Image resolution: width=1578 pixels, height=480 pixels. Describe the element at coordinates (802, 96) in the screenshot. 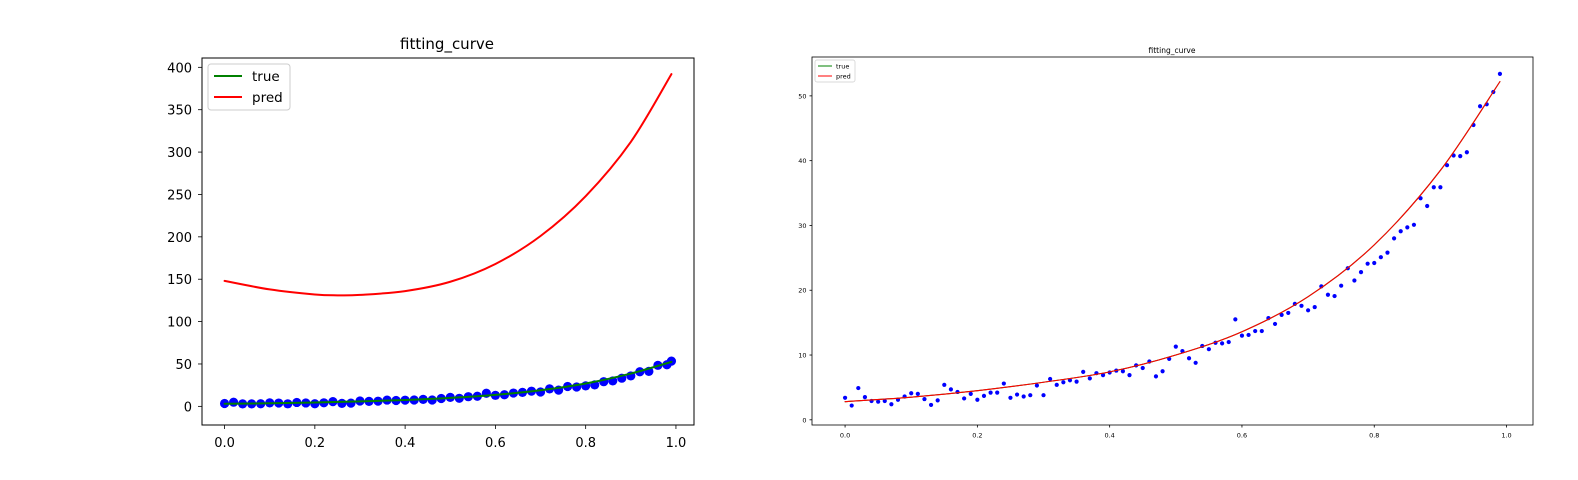

I see `right-y-tick-label: 50` at that location.